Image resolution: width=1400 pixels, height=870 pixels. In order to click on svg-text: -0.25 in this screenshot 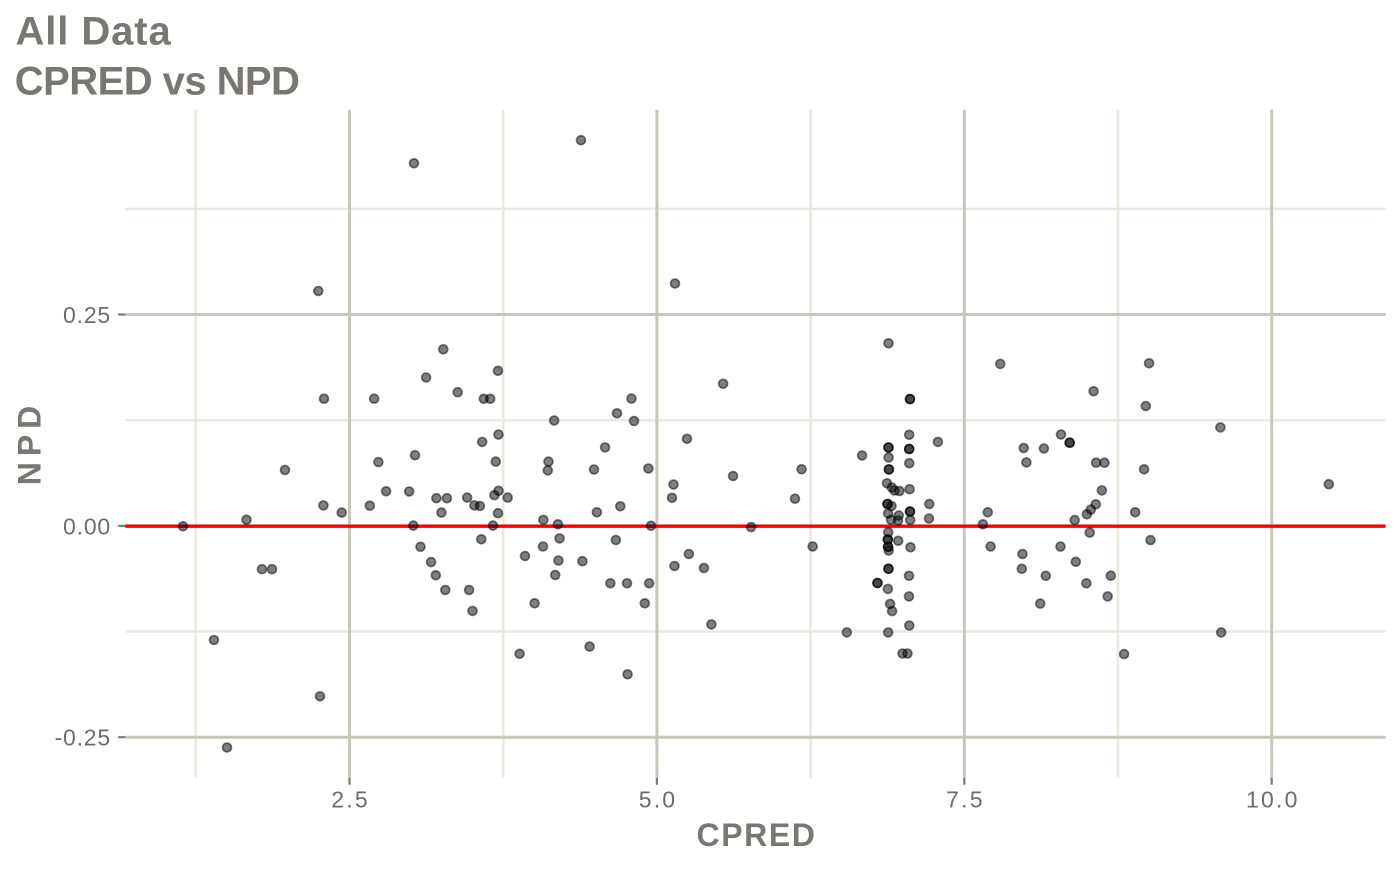, I will do `click(83, 738)`.